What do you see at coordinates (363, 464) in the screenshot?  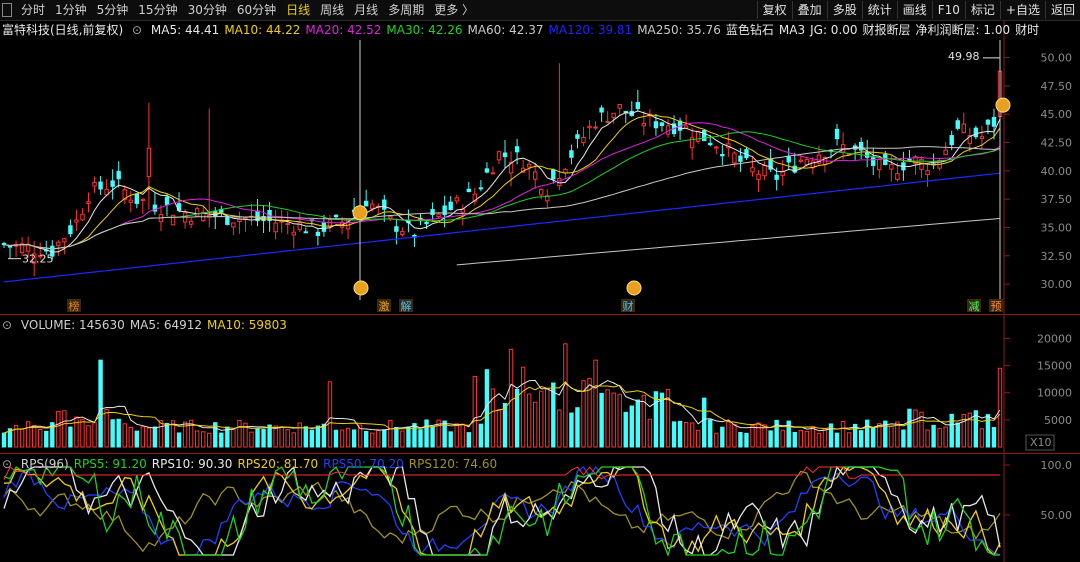 I see `legend-item-4: RPS50: 70.20` at bounding box center [363, 464].